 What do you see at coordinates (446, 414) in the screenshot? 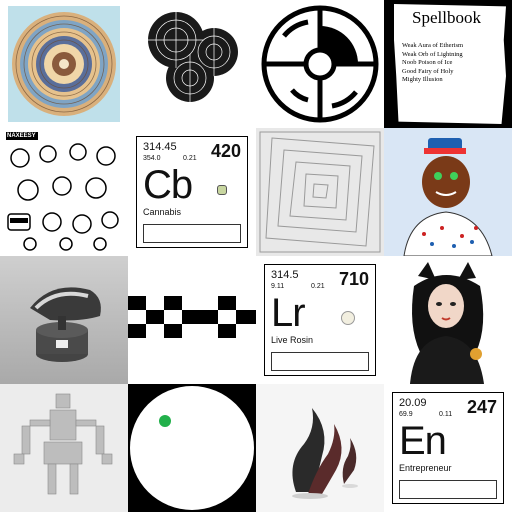
I see `card-sub2: 0.11` at bounding box center [446, 414].